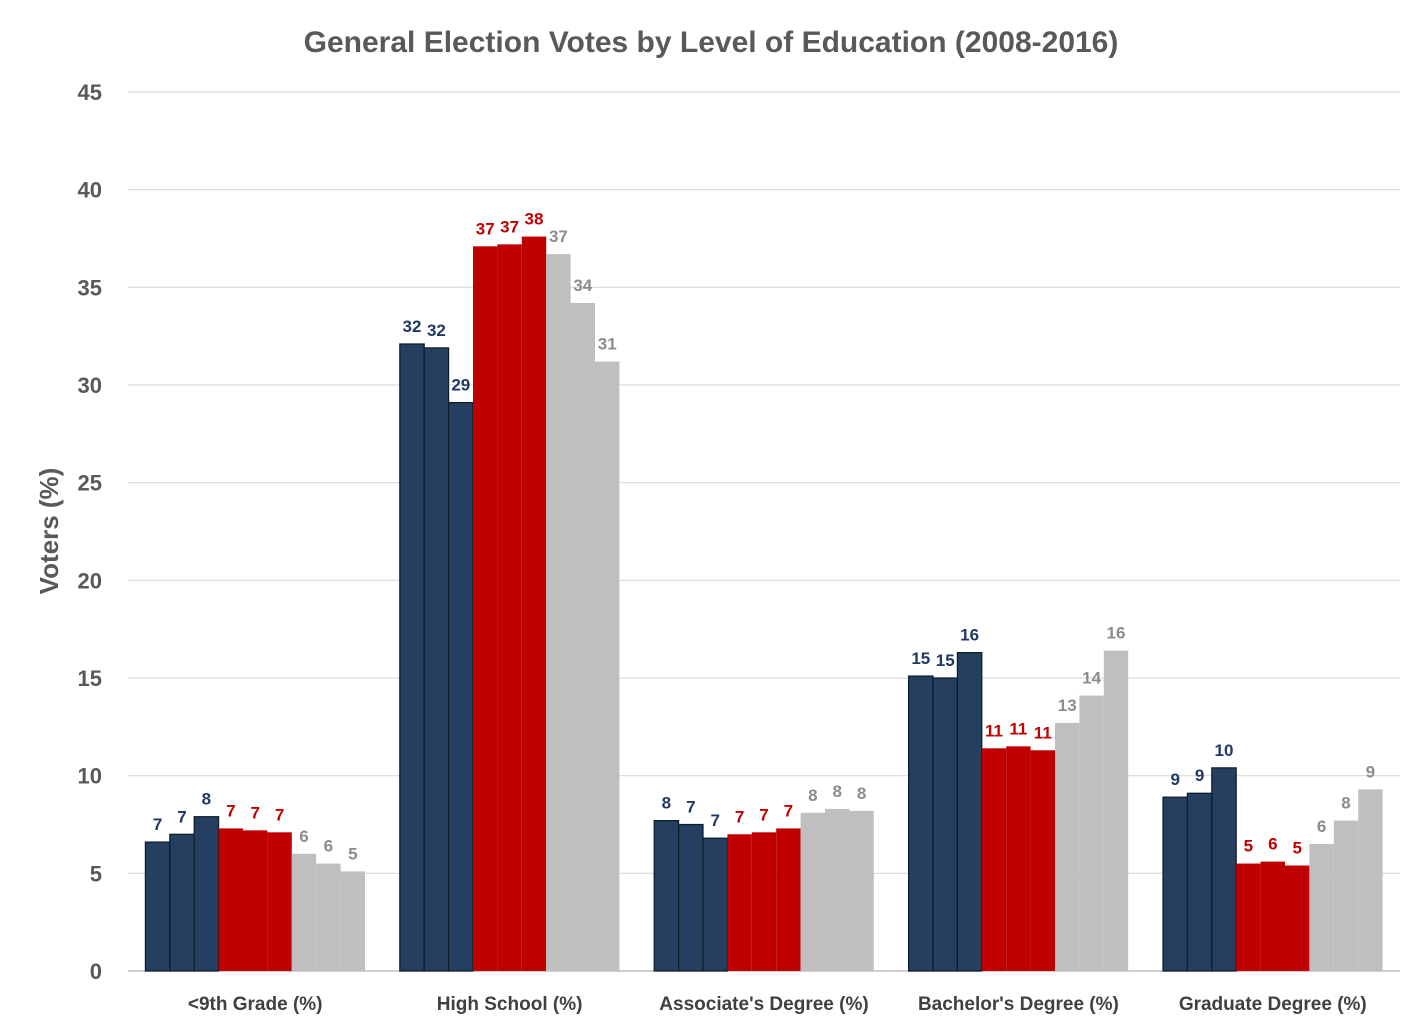  What do you see at coordinates (534, 219) in the screenshot?
I see `data-label: 38` at bounding box center [534, 219].